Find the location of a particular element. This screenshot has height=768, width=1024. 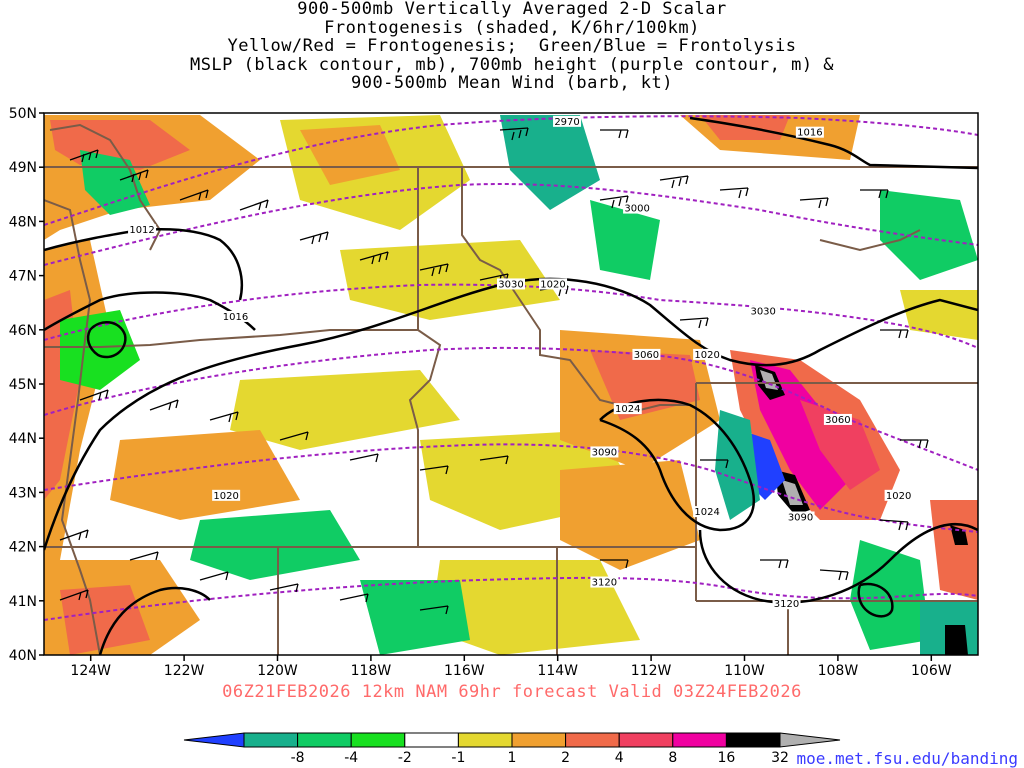

colorbar-label: 32 is located at coordinates (780, 758).